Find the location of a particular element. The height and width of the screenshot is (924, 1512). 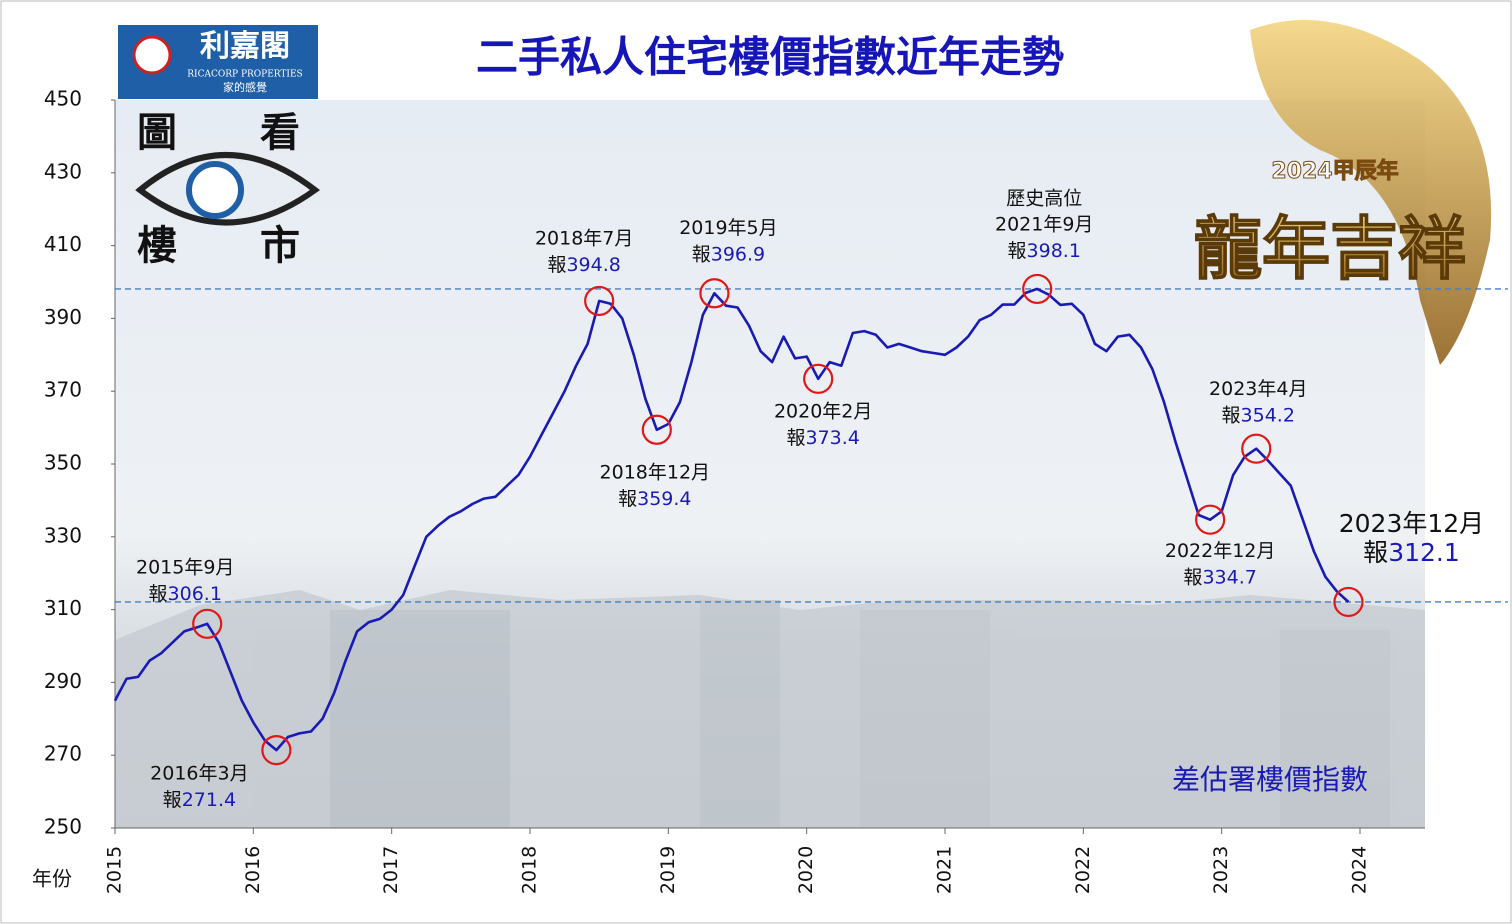

y-tick-label: 430 is located at coordinates (63, 171).